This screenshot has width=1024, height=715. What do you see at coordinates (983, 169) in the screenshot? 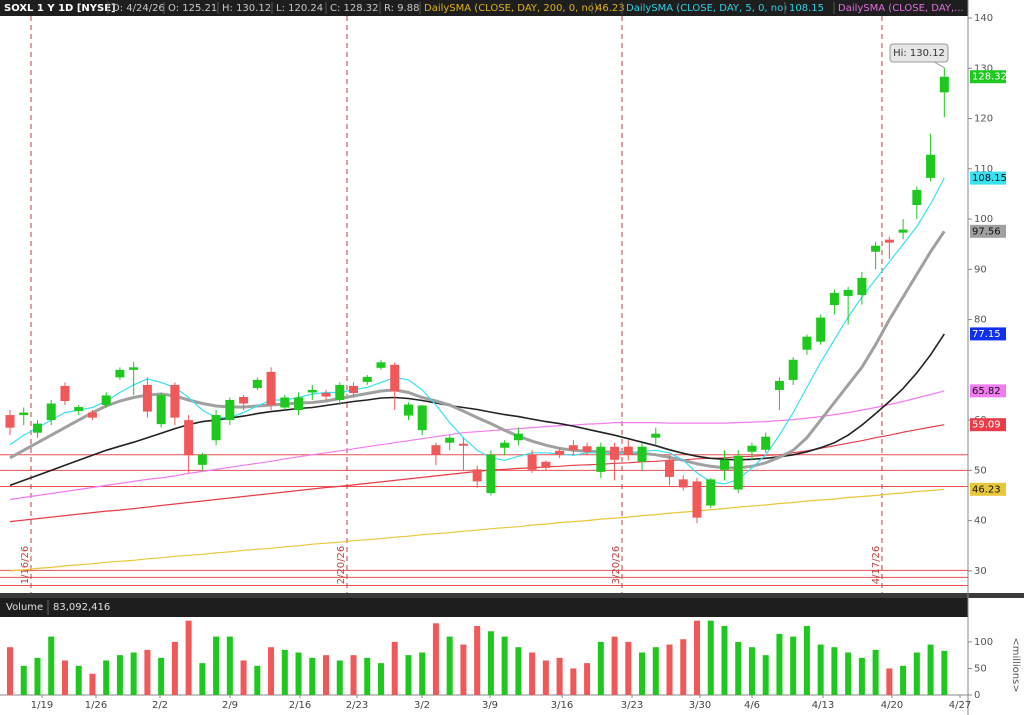
I see `y-tick-label: 110` at bounding box center [983, 169].